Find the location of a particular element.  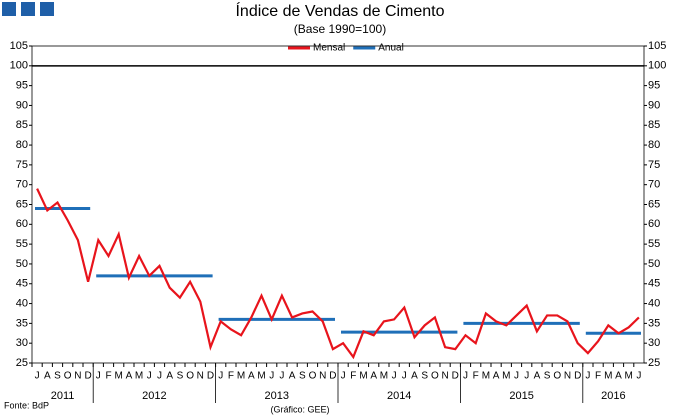

legend-label: Anual is located at coordinates (391, 48).